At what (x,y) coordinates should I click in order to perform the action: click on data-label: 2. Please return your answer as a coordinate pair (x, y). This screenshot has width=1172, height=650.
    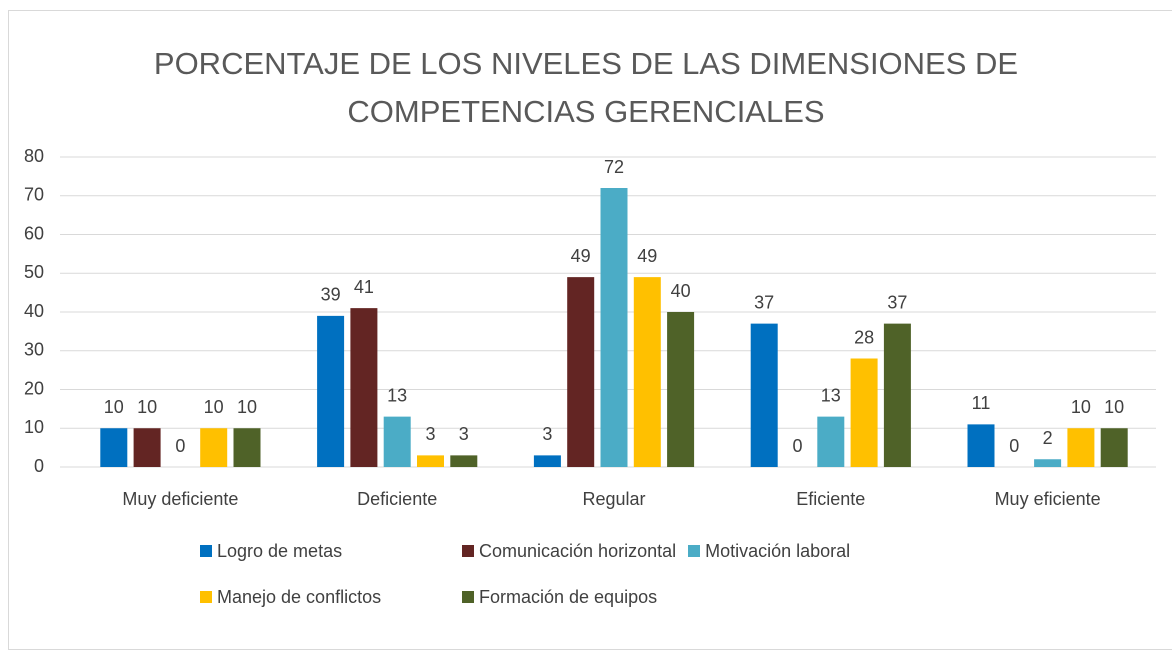
    Looking at the image, I should click on (1048, 438).